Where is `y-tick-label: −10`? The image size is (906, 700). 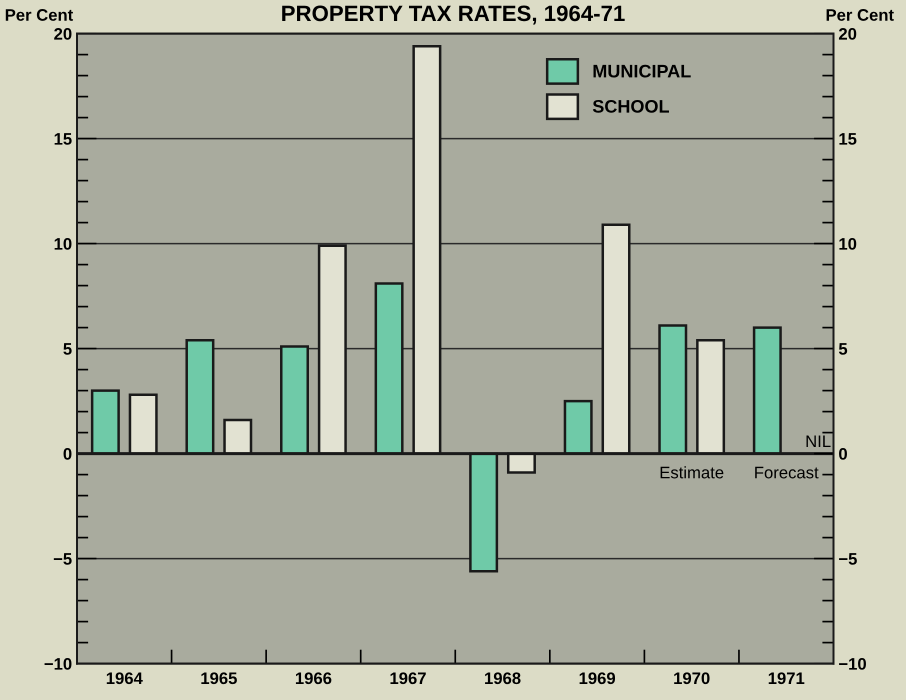 y-tick-label: −10 is located at coordinates (58, 664).